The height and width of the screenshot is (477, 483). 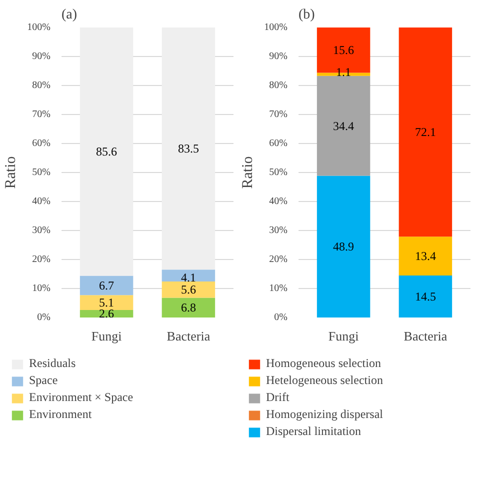 What do you see at coordinates (324, 380) in the screenshot?
I see `legend-label: Hetelogeneous selection` at bounding box center [324, 380].